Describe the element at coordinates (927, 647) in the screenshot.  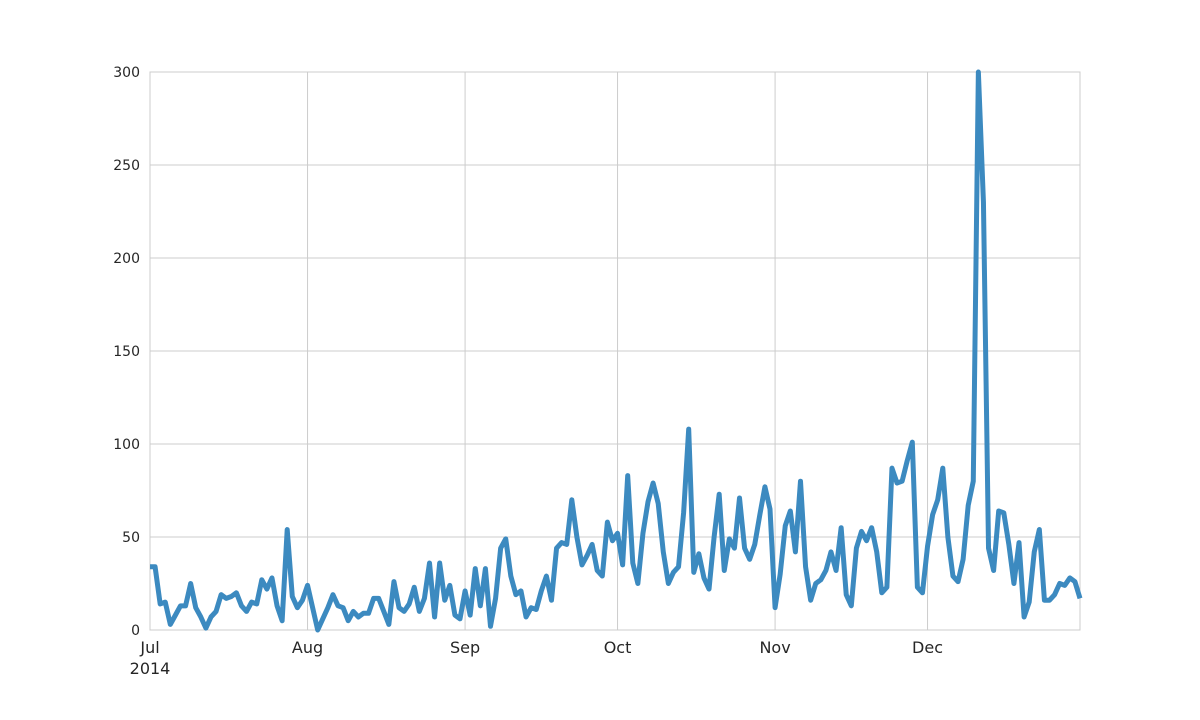
I see `x-tick-label: Dec` at that location.